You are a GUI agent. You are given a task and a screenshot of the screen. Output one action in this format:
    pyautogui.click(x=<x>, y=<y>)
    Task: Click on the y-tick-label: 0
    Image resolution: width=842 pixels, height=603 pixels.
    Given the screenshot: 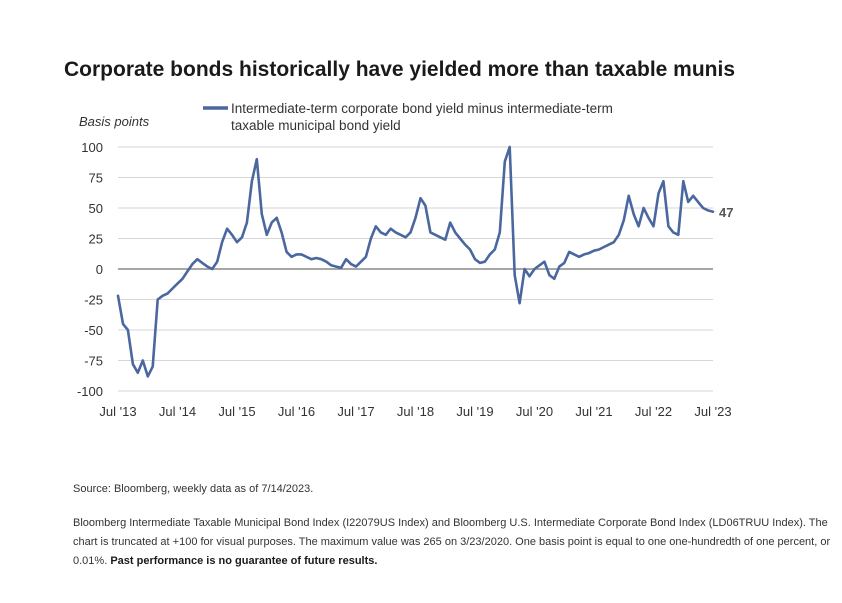 What is the action you would take?
    pyautogui.click(x=99, y=269)
    